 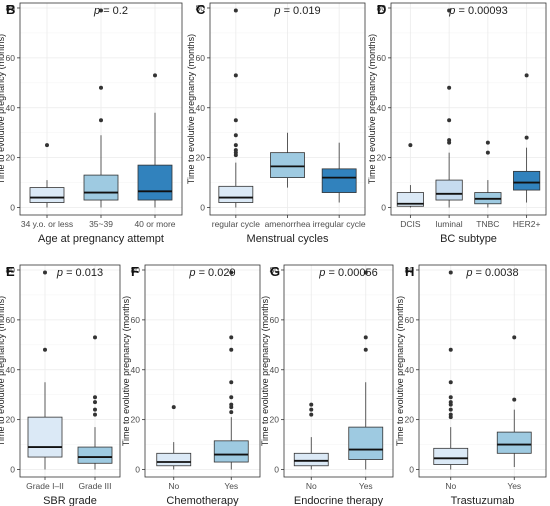 I want to click on panel-letter: H, so click(x=409, y=271).